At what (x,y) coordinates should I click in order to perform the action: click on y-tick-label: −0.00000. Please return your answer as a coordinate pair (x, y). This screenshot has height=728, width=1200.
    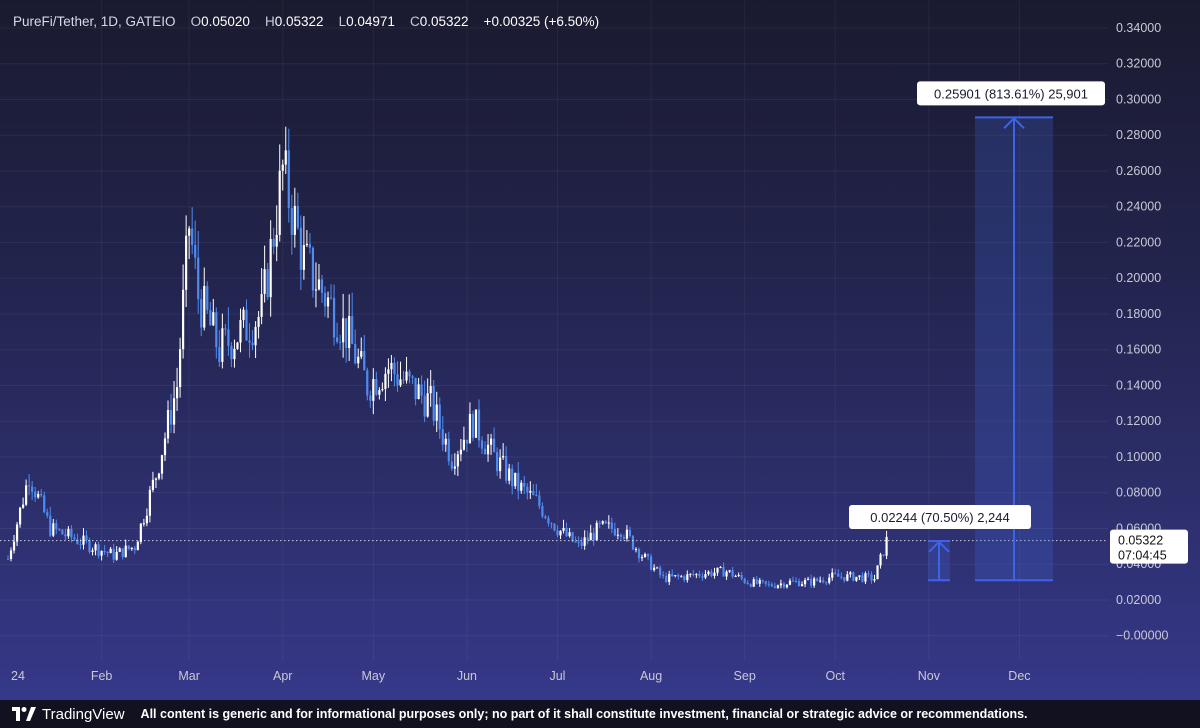
    Looking at the image, I should click on (1142, 636).